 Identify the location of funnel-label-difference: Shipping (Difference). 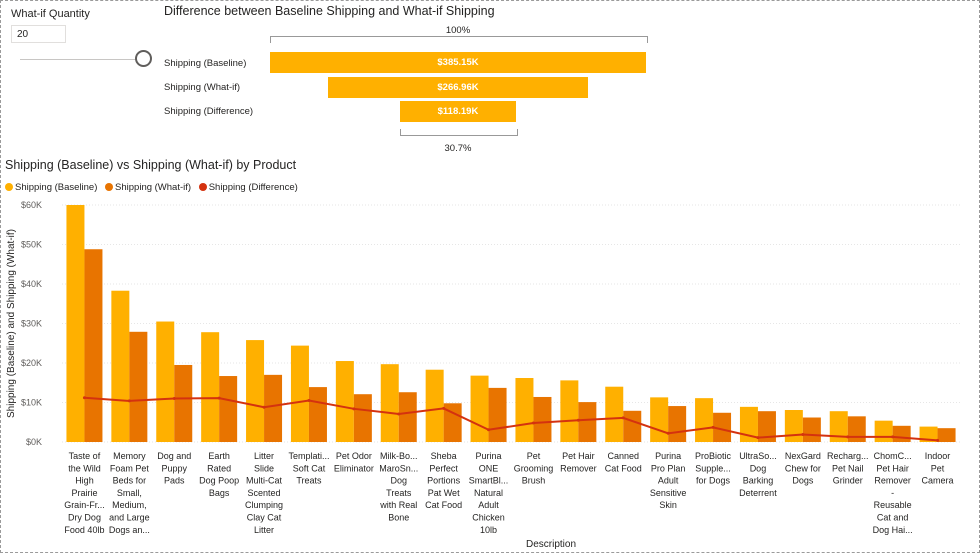
(209, 111).